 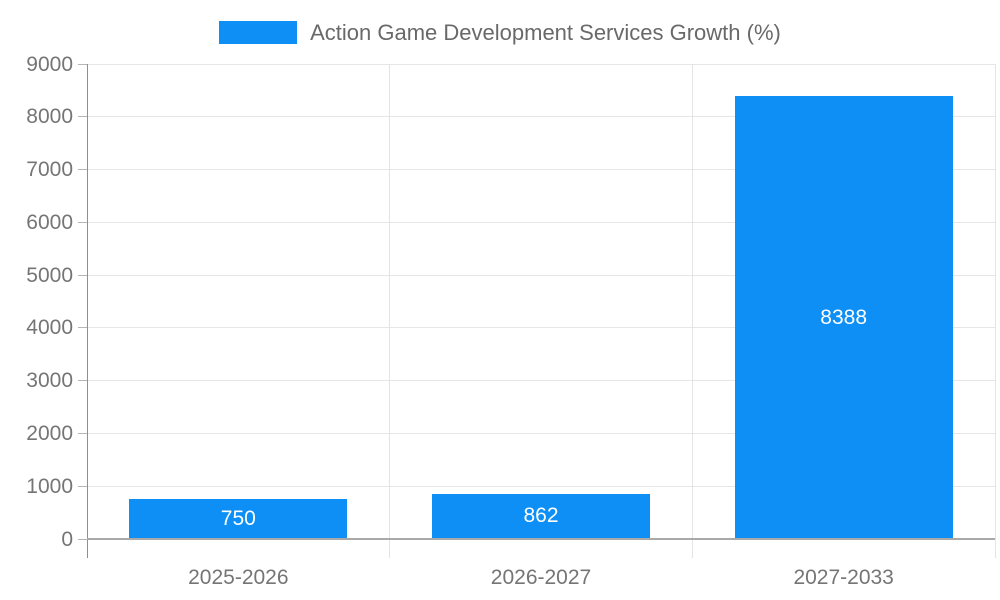 I want to click on y-axis-label: 1000, so click(x=49, y=486).